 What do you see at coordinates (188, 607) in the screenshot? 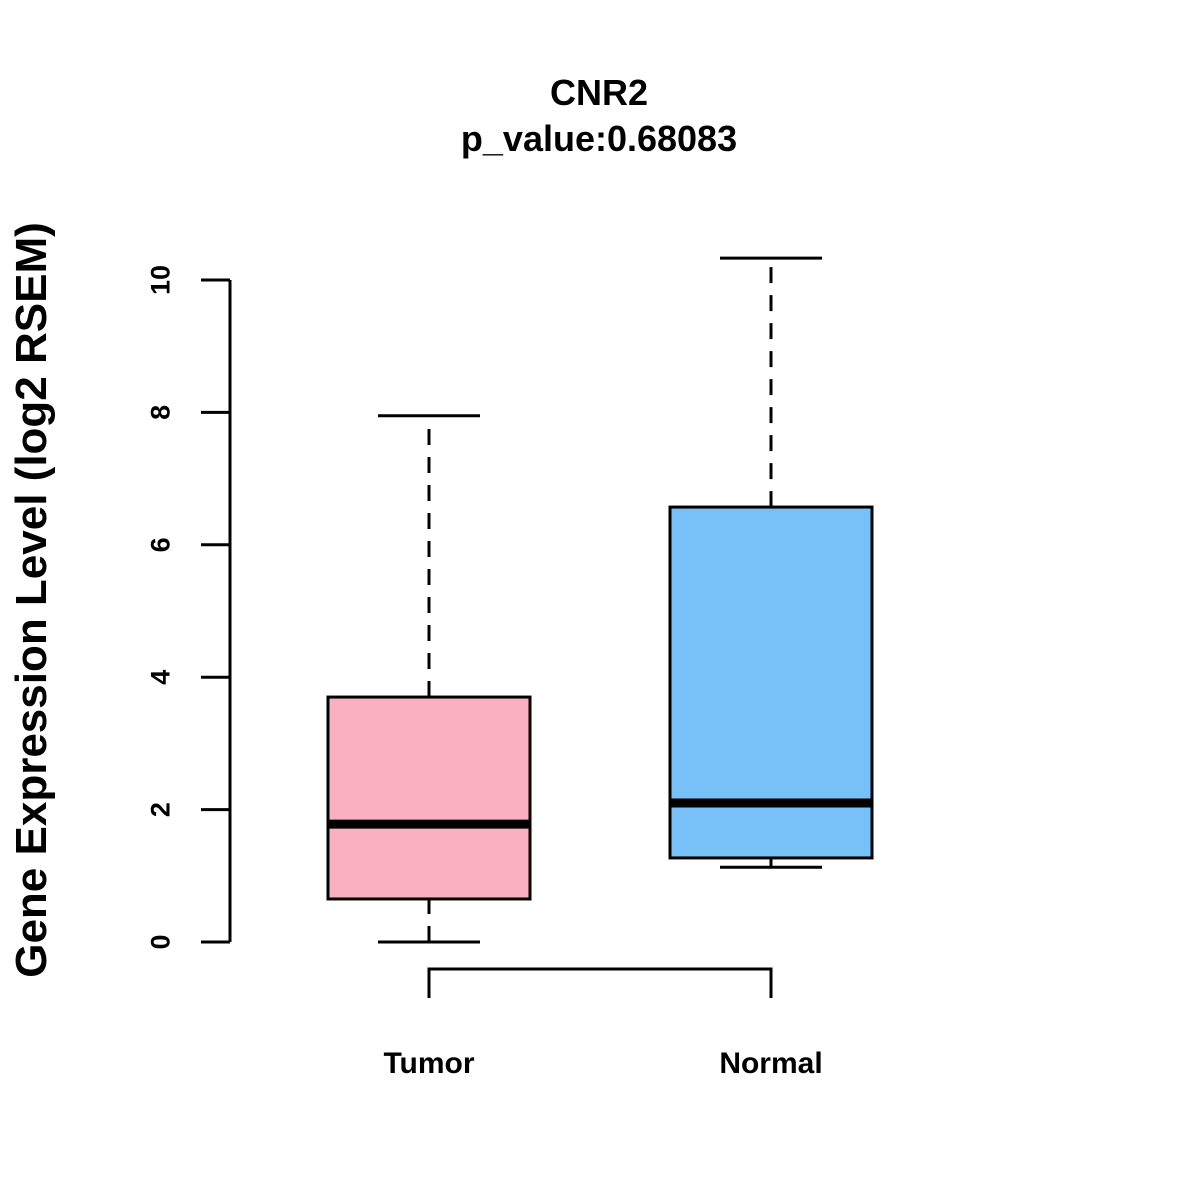
I see `y-axis: 0 2 4 6 8 10` at bounding box center [188, 607].